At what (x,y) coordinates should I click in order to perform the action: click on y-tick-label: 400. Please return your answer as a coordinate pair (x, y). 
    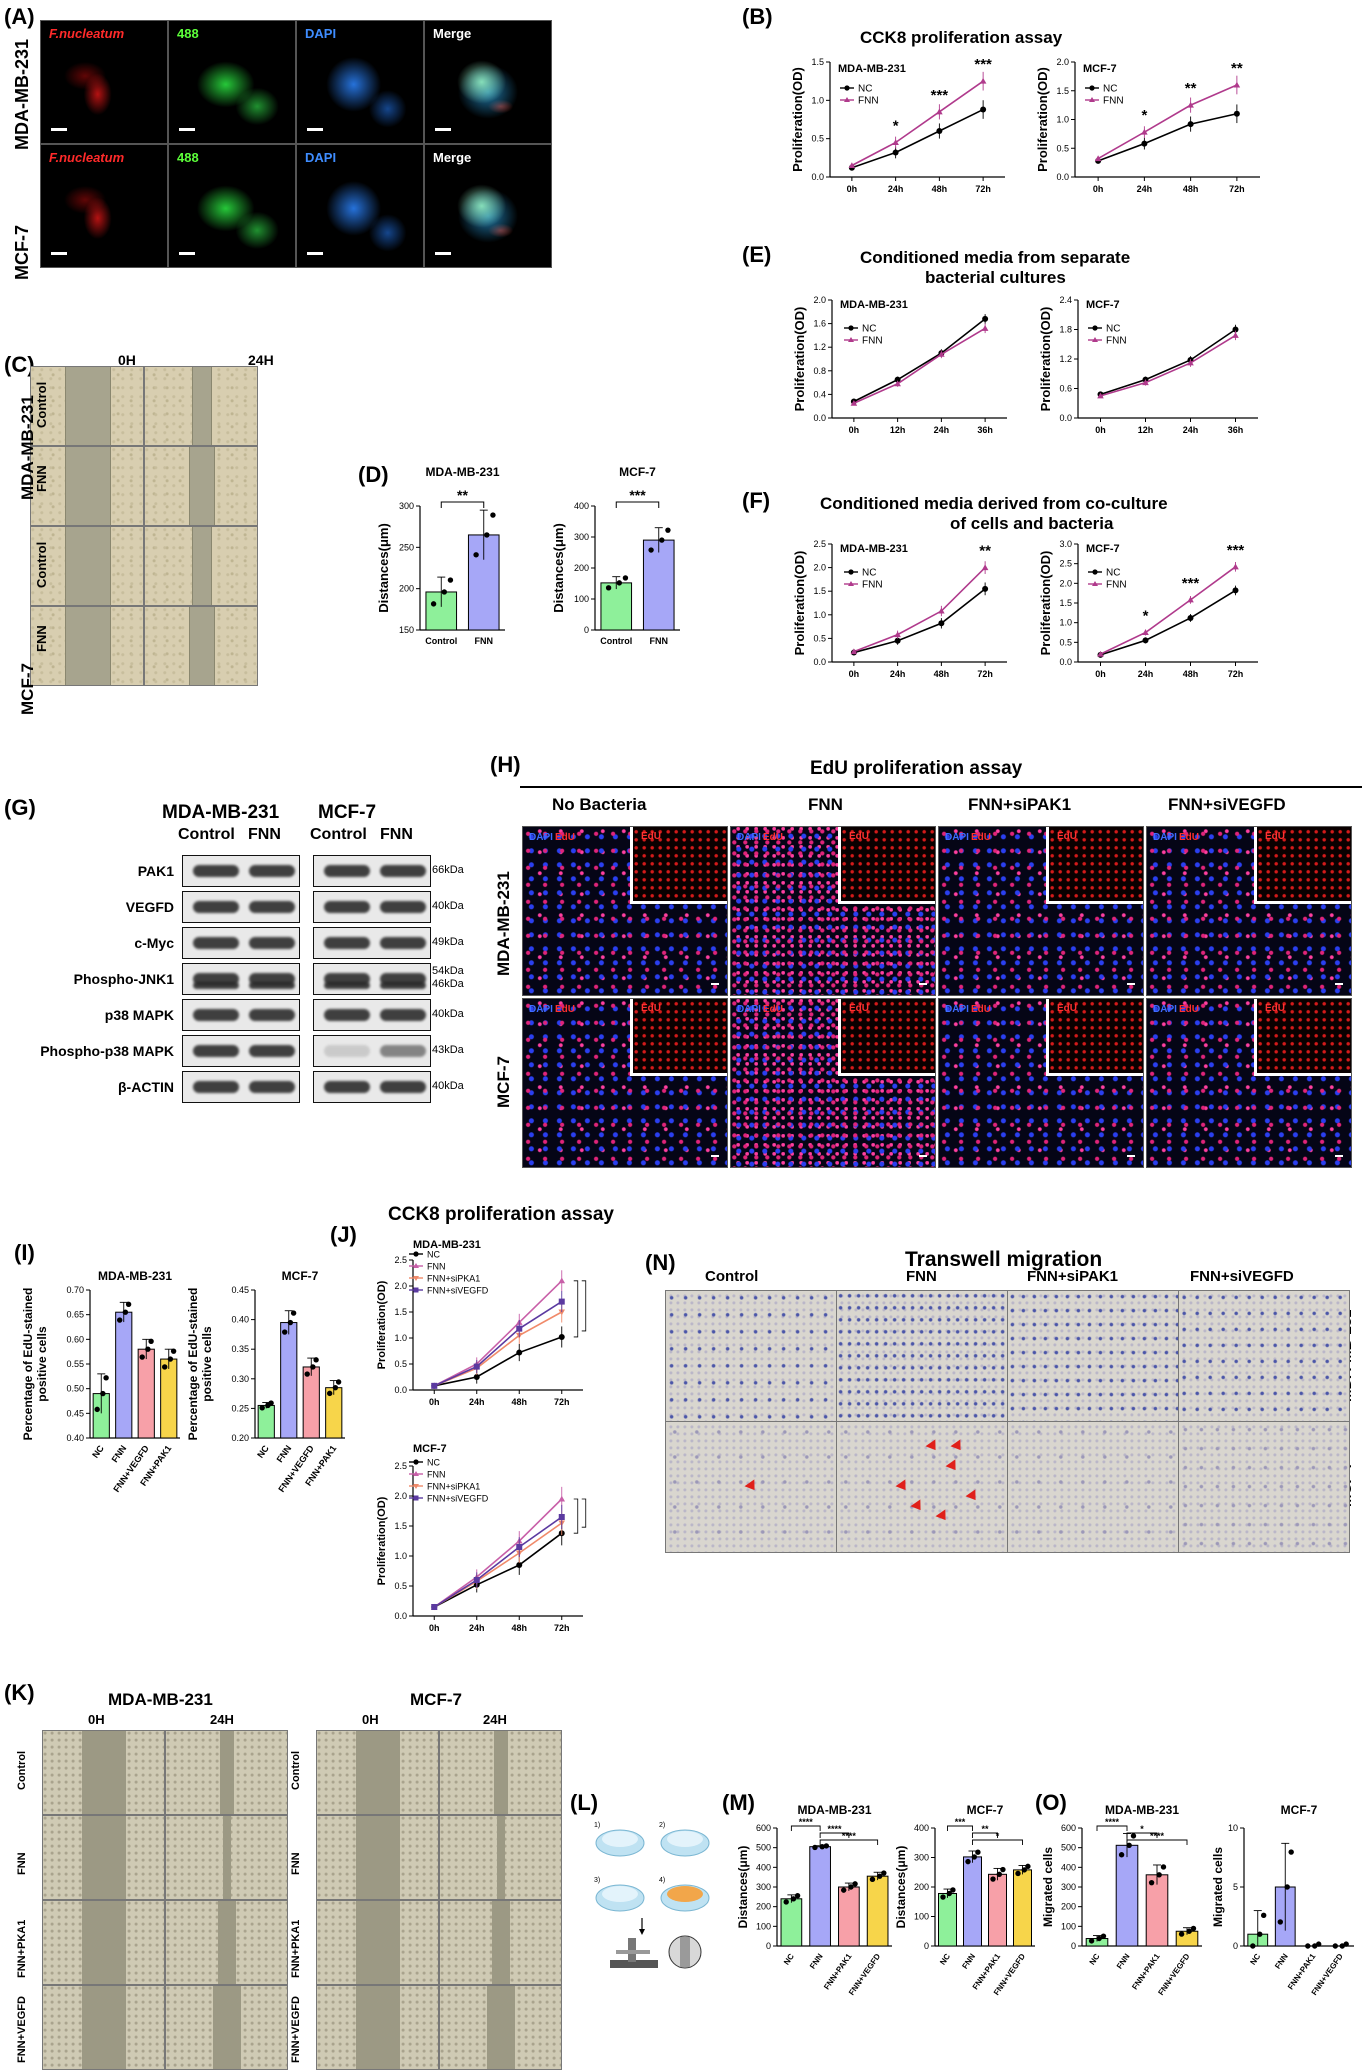
    Looking at the image, I should click on (921, 1828).